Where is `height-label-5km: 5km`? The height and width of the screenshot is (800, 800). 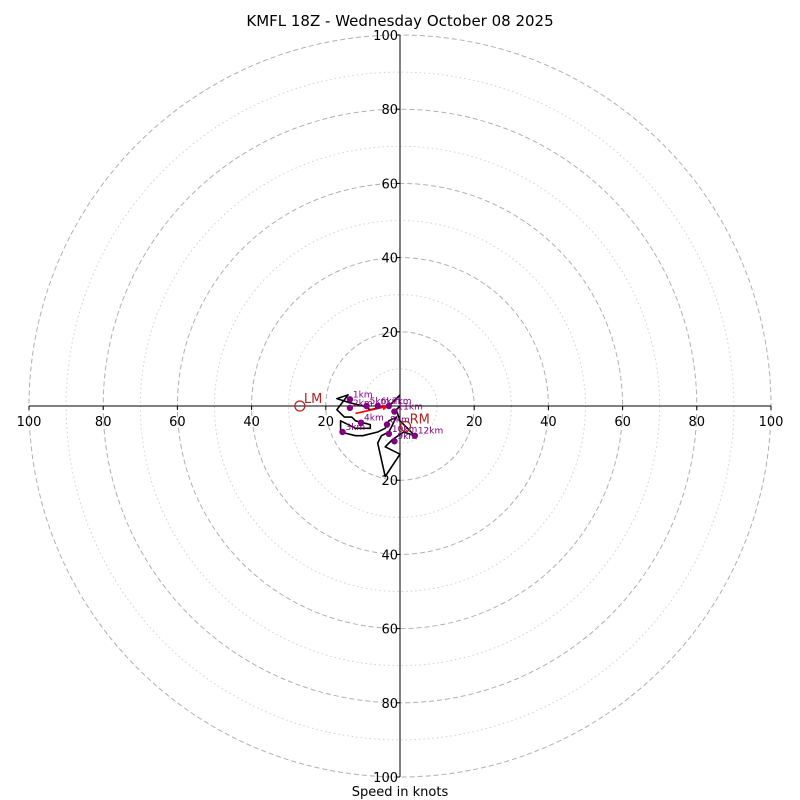 height-label-5km: 5km is located at coordinates (380, 402).